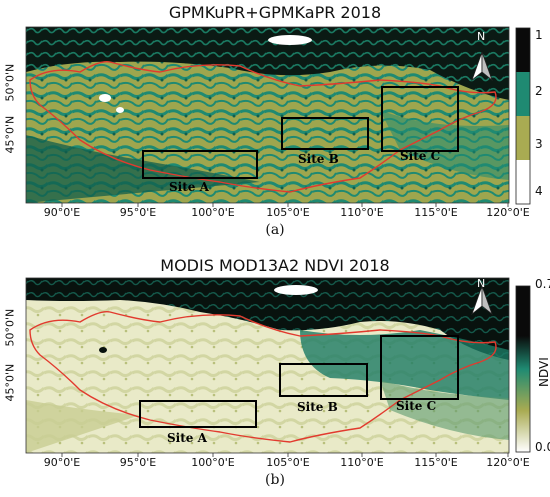 This screenshot has width=550, height=497. What do you see at coordinates (318, 159) in the screenshot?
I see `site-b-label-a: Site B` at bounding box center [318, 159].